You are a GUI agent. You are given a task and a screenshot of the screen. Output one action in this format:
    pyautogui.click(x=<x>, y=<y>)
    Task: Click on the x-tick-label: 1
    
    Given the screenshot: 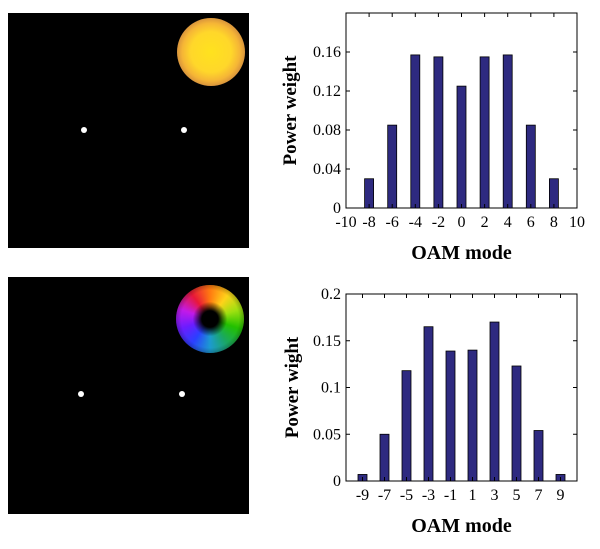 What is the action you would take?
    pyautogui.click(x=473, y=495)
    